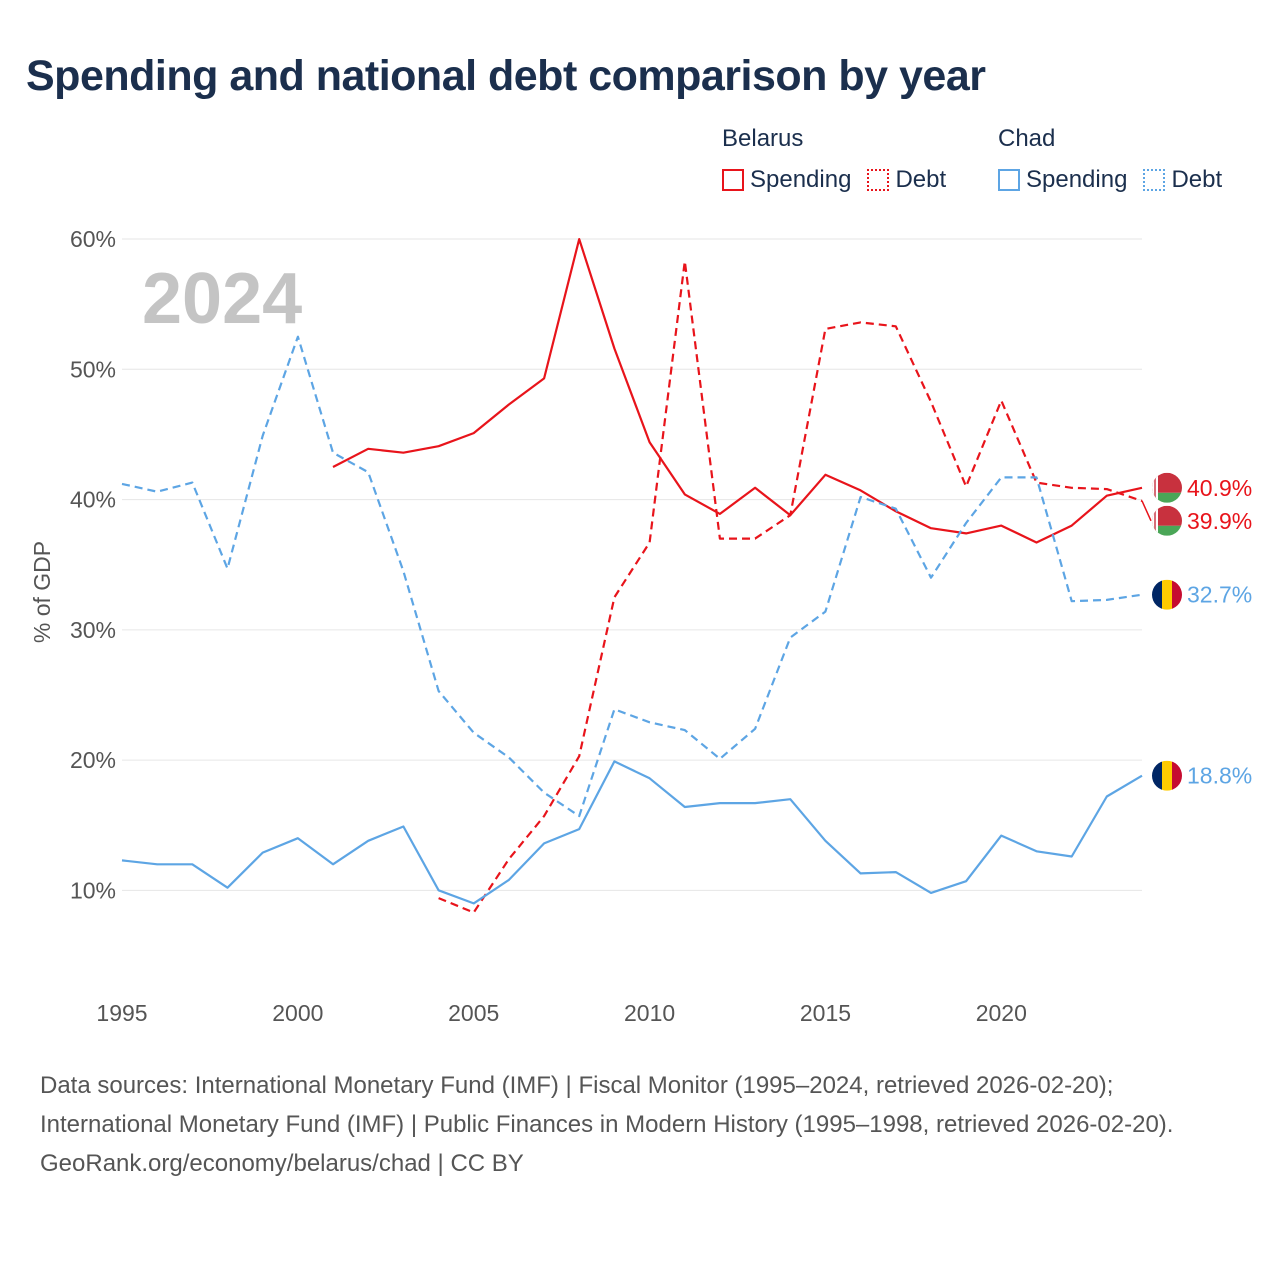 This screenshot has height=1280, width=1280. Describe the element at coordinates (1027, 138) in the screenshot. I see `legend-group-title: Chad` at that location.